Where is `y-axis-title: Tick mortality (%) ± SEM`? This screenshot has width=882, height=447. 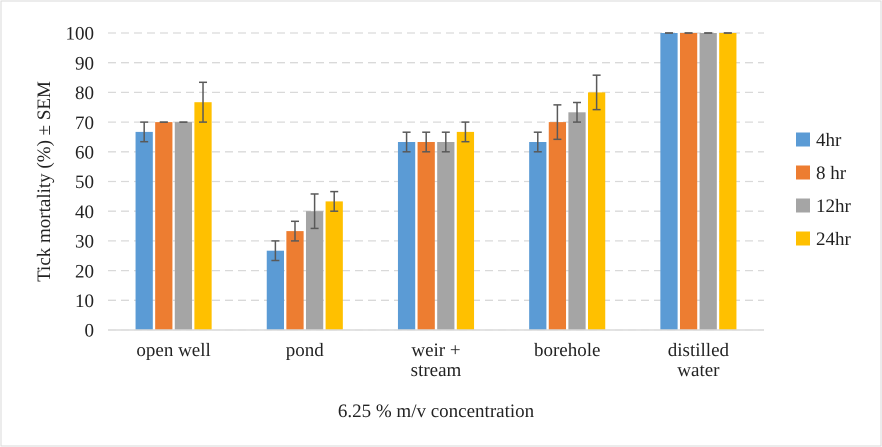
y-axis-title: Tick mortality (%) ± SEM is located at coordinates (44, 181).